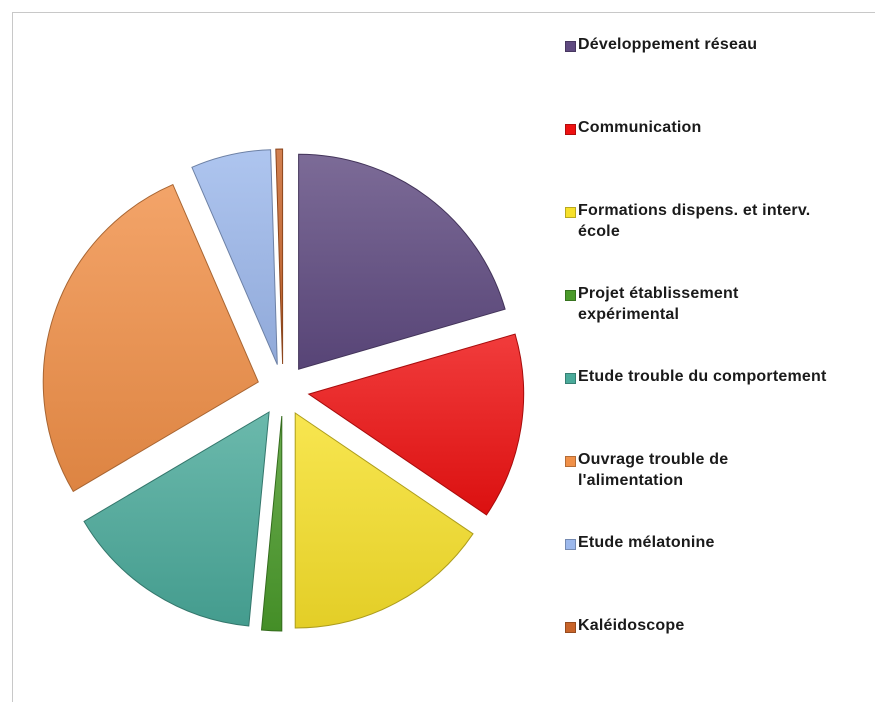 This screenshot has width=875, height=702. What do you see at coordinates (720, 569) in the screenshot?
I see `legend-item-etude-melatonine: Etude mélatonine` at bounding box center [720, 569].